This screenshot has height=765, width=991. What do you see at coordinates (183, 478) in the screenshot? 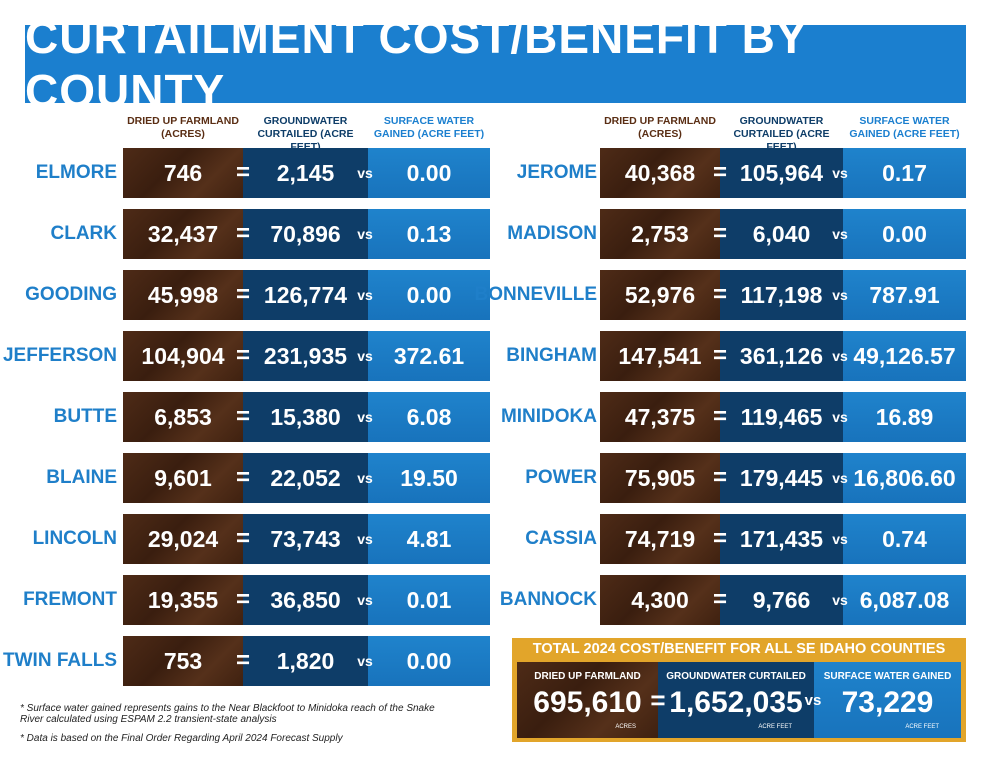
I see `value-cell: 9,601` at bounding box center [183, 478].